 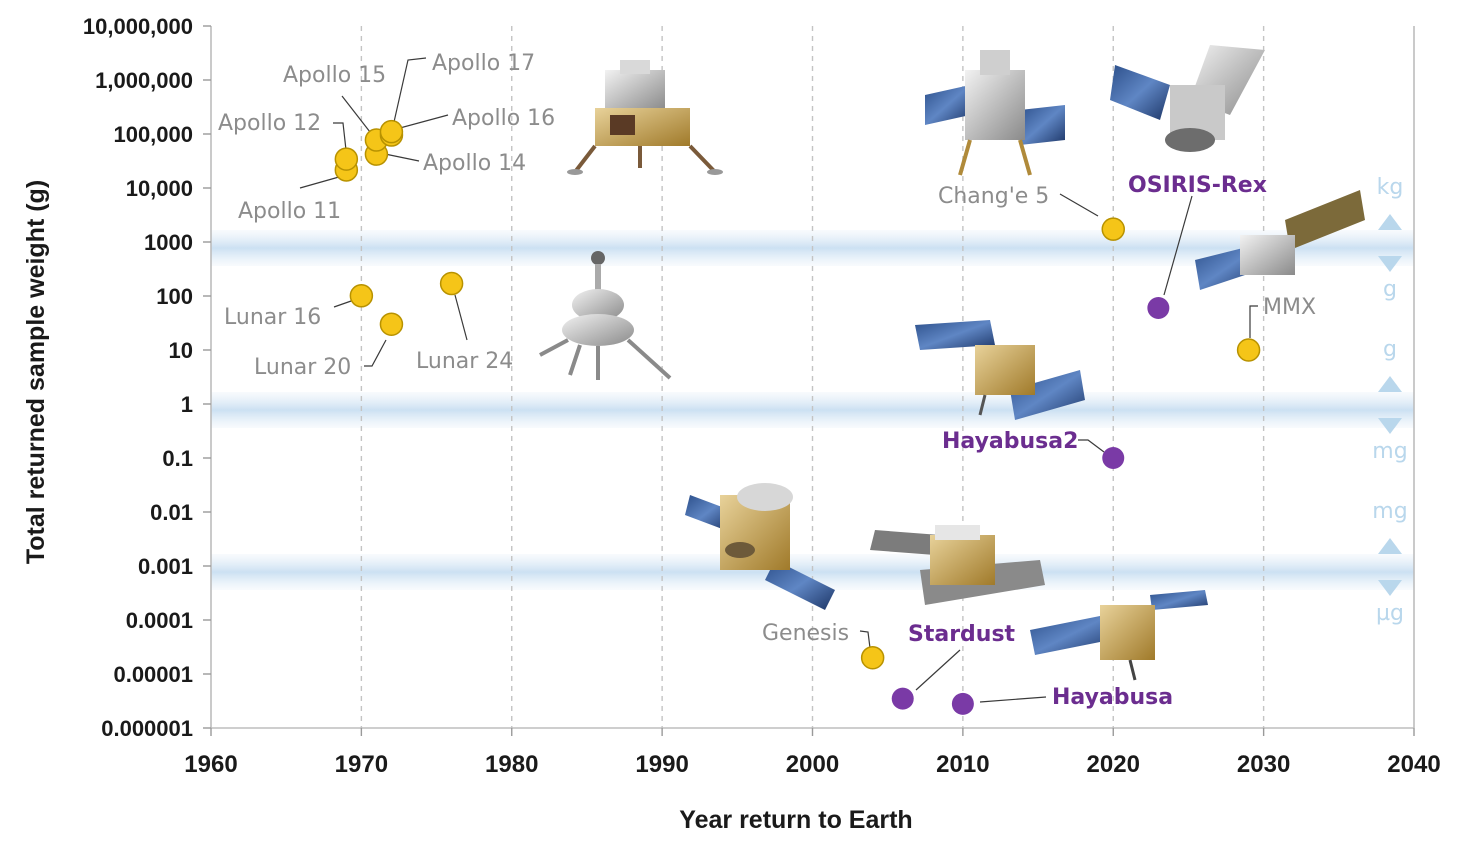 What do you see at coordinates (962, 634) in the screenshot?
I see `point-label: Stardust` at bounding box center [962, 634].